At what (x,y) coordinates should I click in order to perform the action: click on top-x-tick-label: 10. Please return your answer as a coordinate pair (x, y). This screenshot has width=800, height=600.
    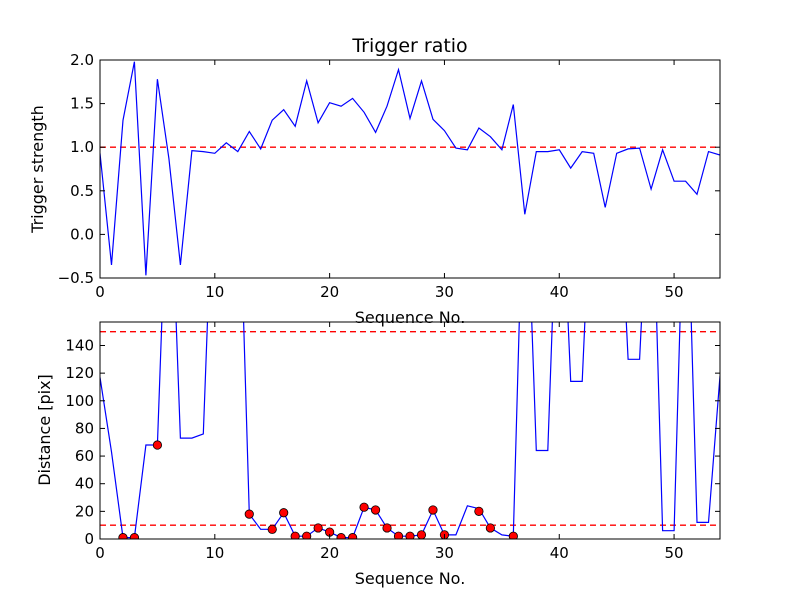
    Looking at the image, I should click on (214, 292).